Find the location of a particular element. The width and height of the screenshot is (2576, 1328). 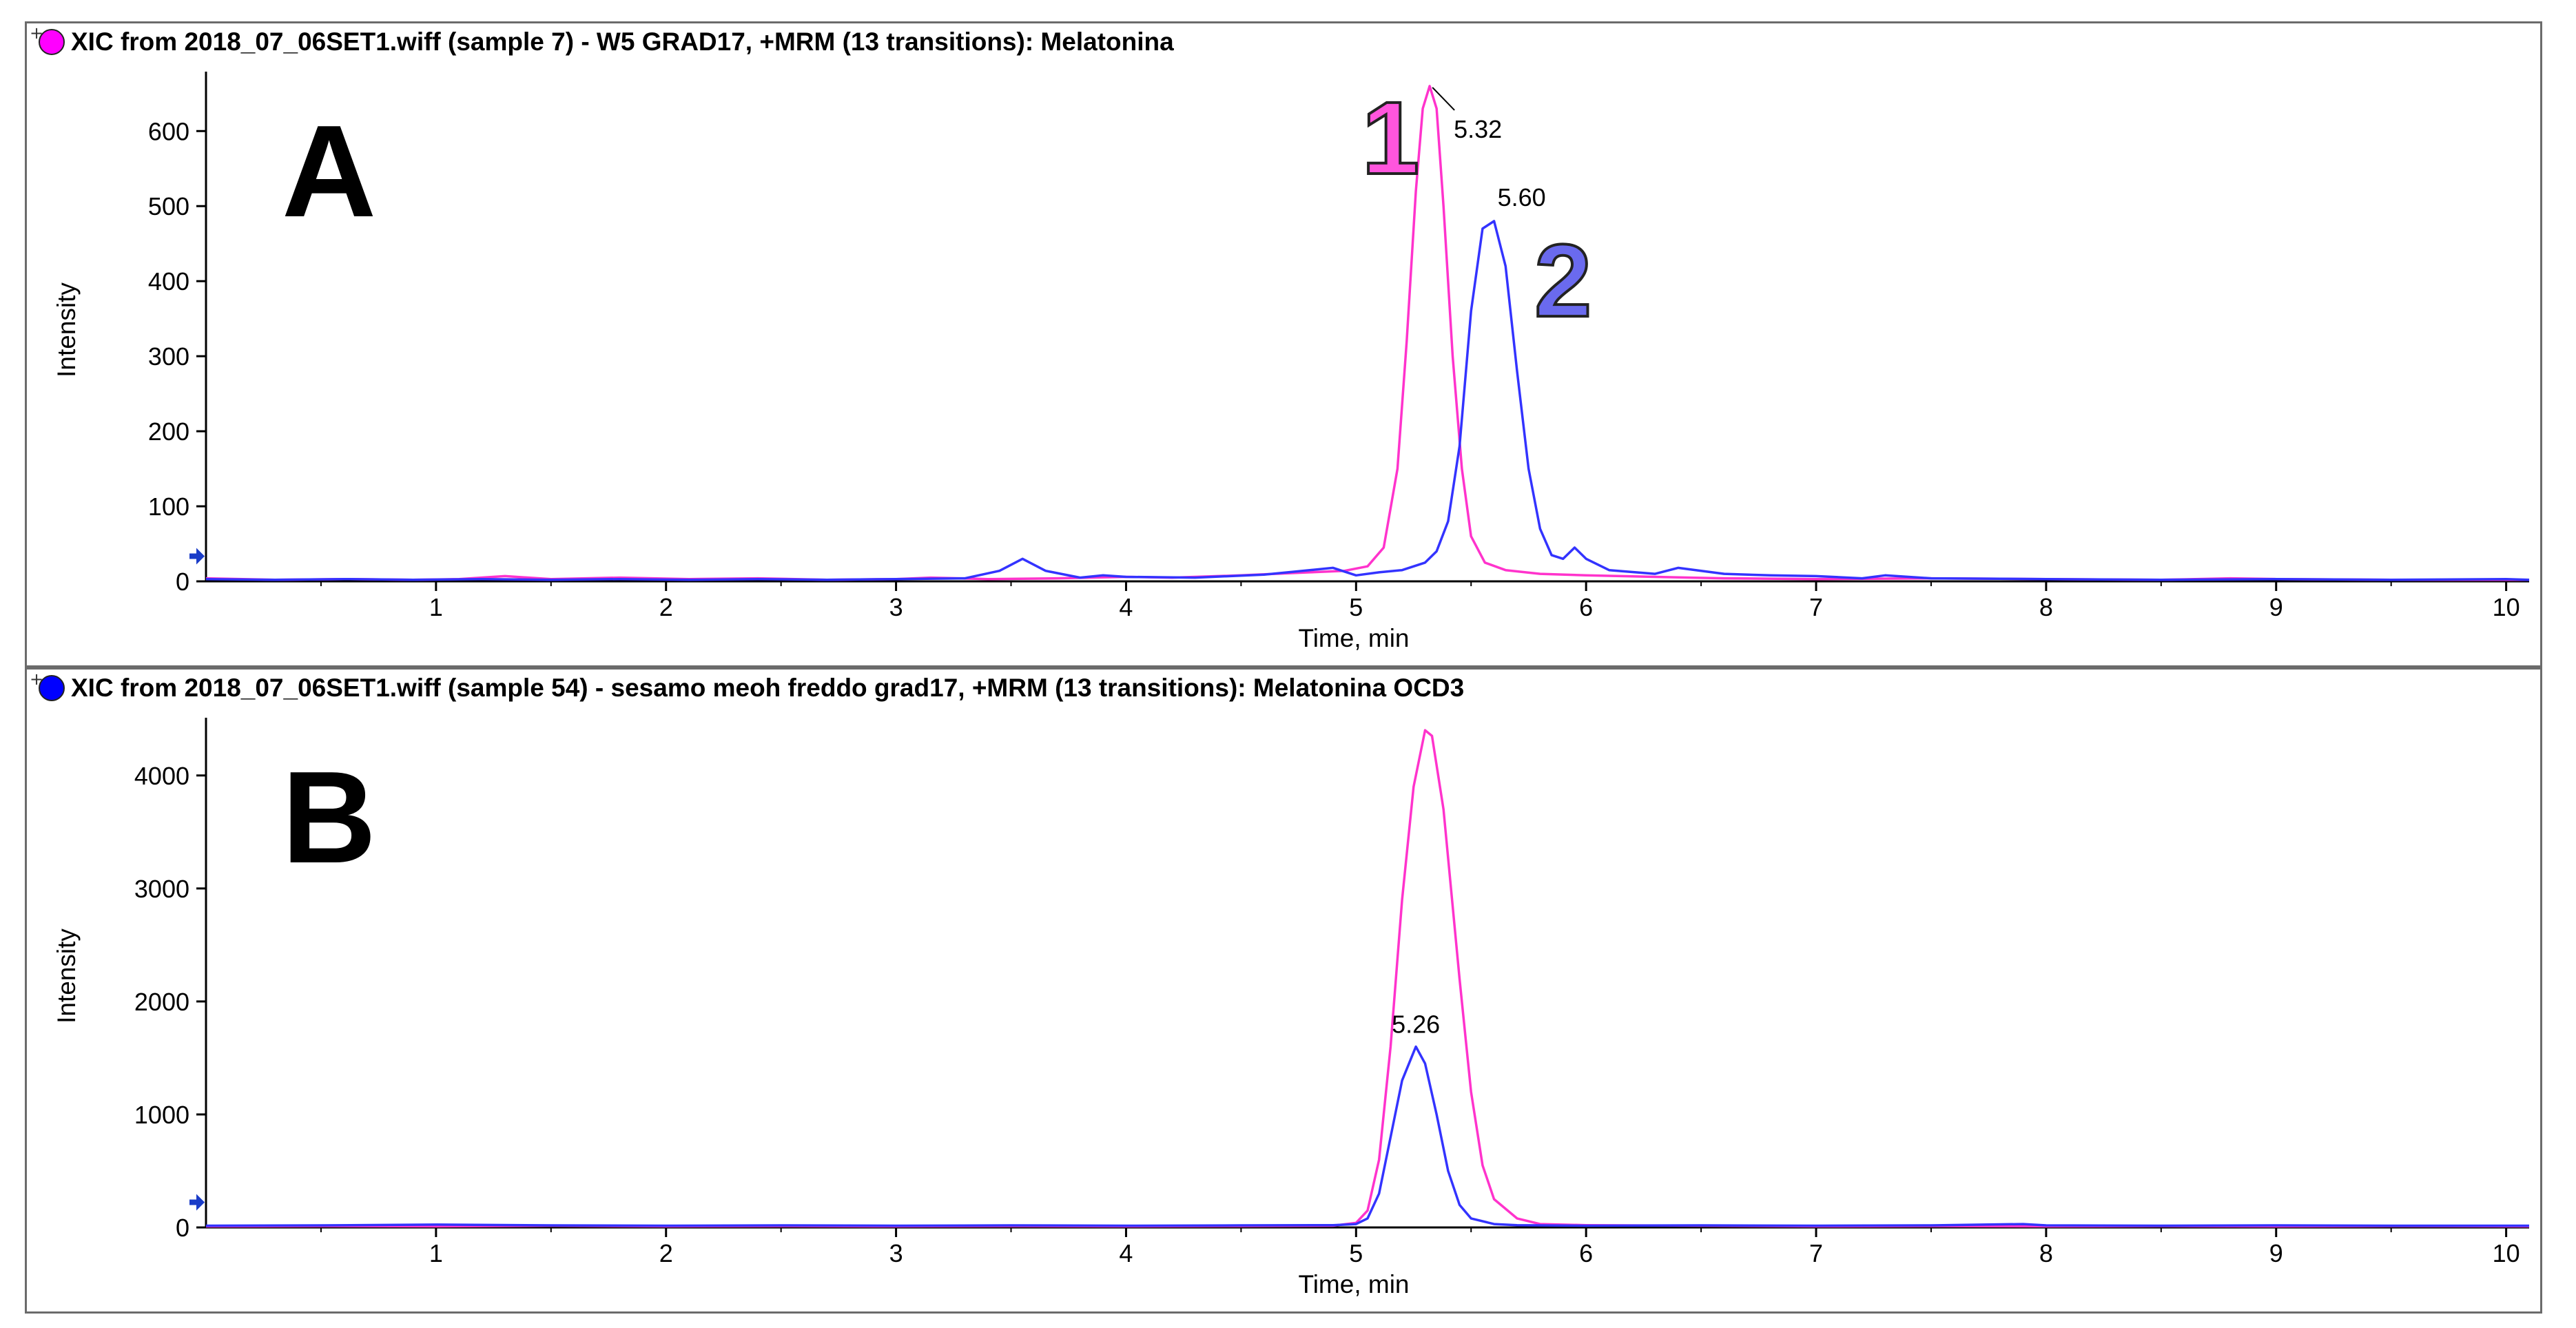

y-tick-label: 4000 is located at coordinates (161, 776).